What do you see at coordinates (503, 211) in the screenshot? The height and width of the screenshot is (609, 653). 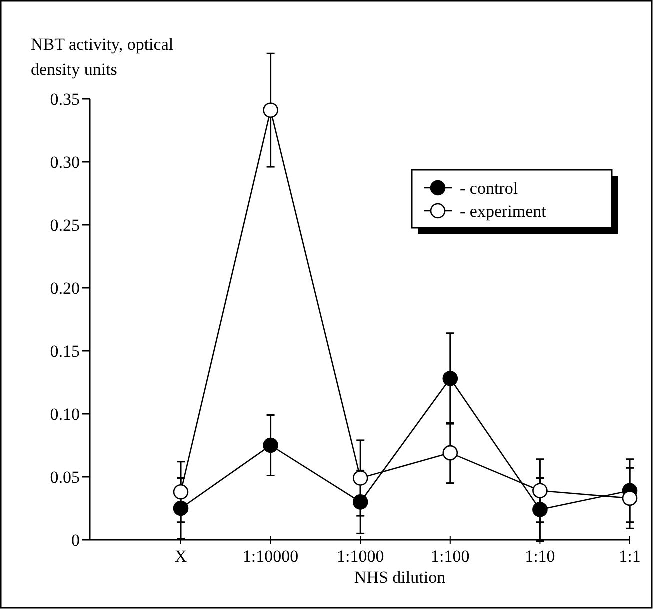 I see `legend-label: - experiment` at bounding box center [503, 211].